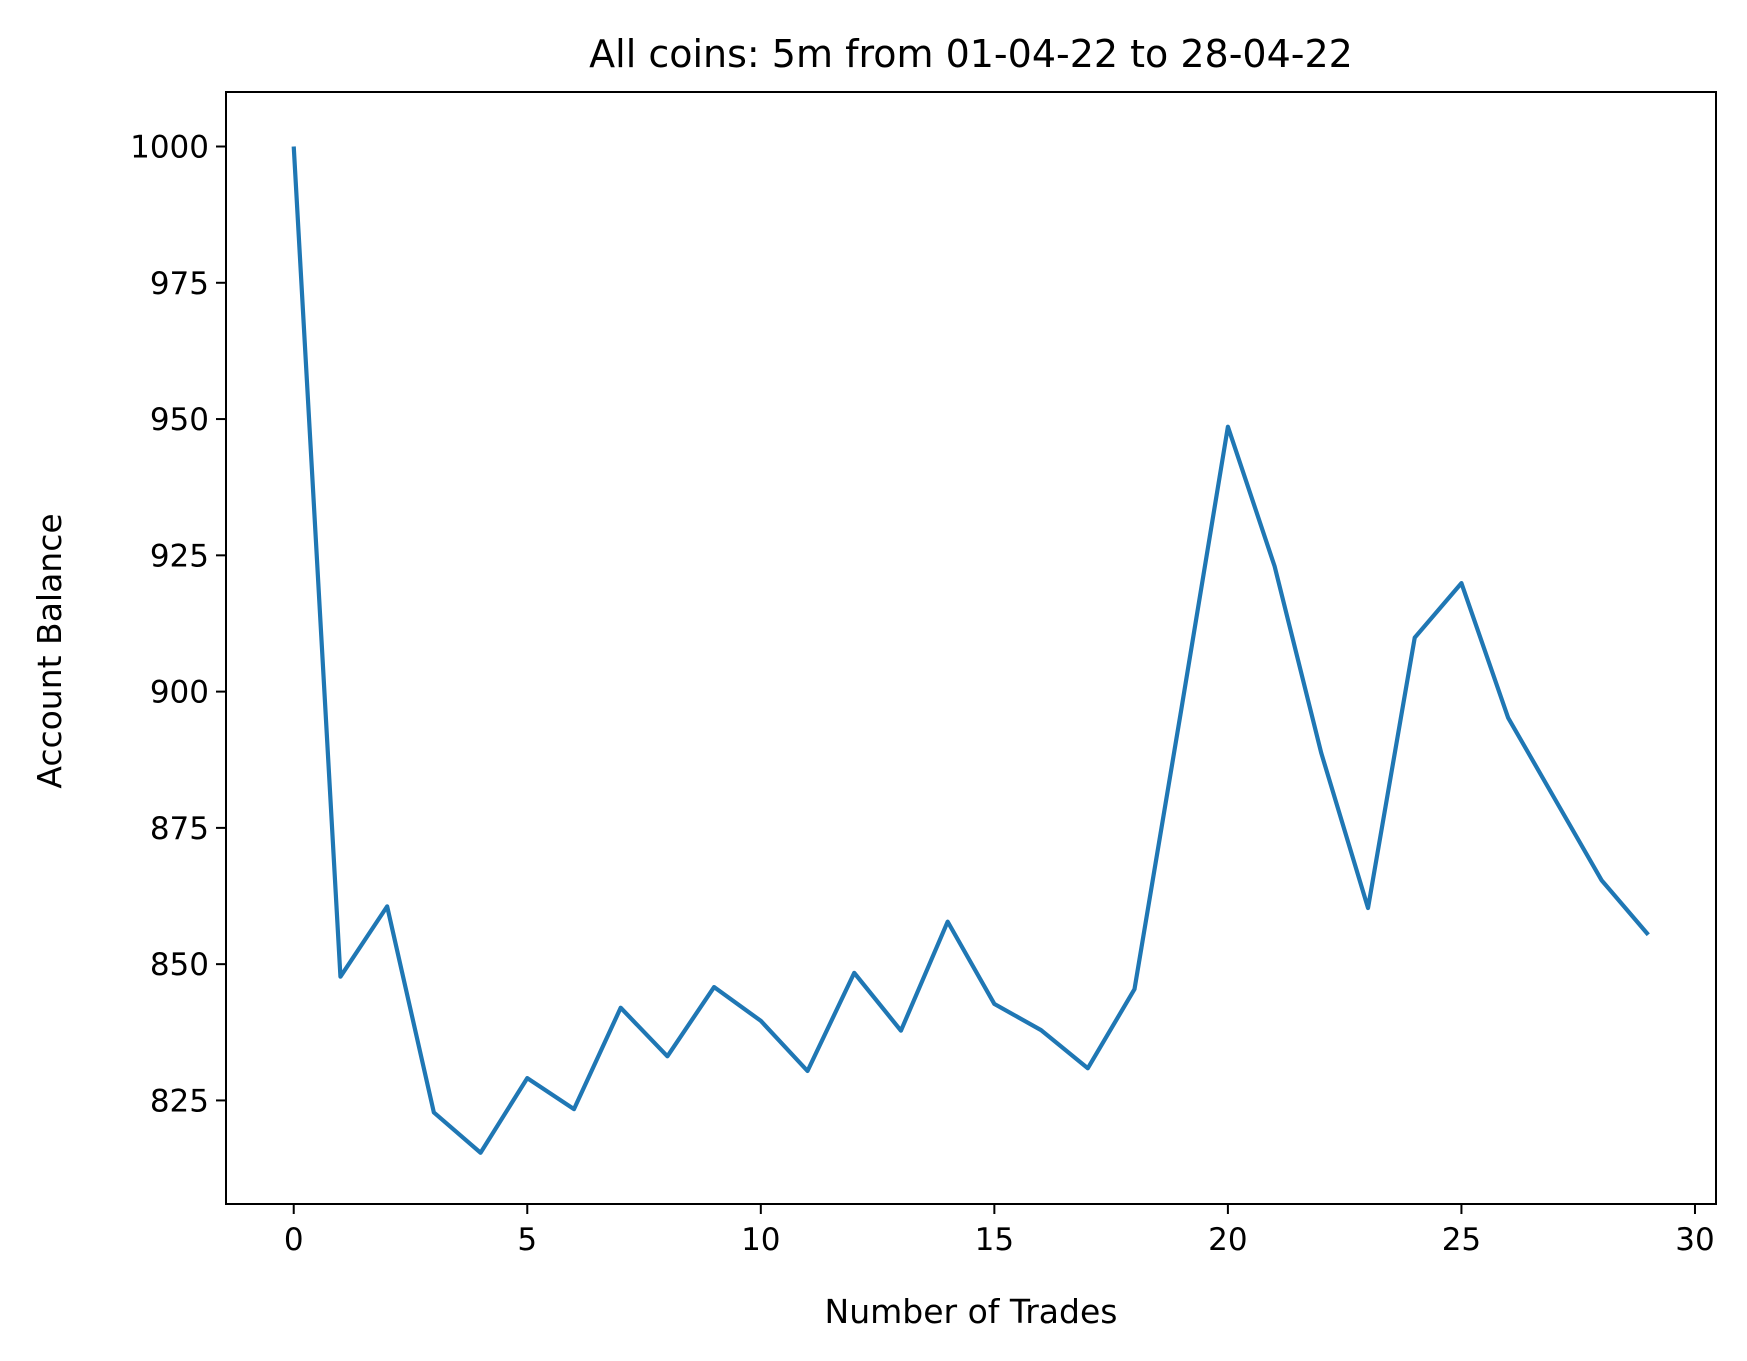  What do you see at coordinates (169, 148) in the screenshot?
I see `y-tick-label: 1000` at bounding box center [169, 148].